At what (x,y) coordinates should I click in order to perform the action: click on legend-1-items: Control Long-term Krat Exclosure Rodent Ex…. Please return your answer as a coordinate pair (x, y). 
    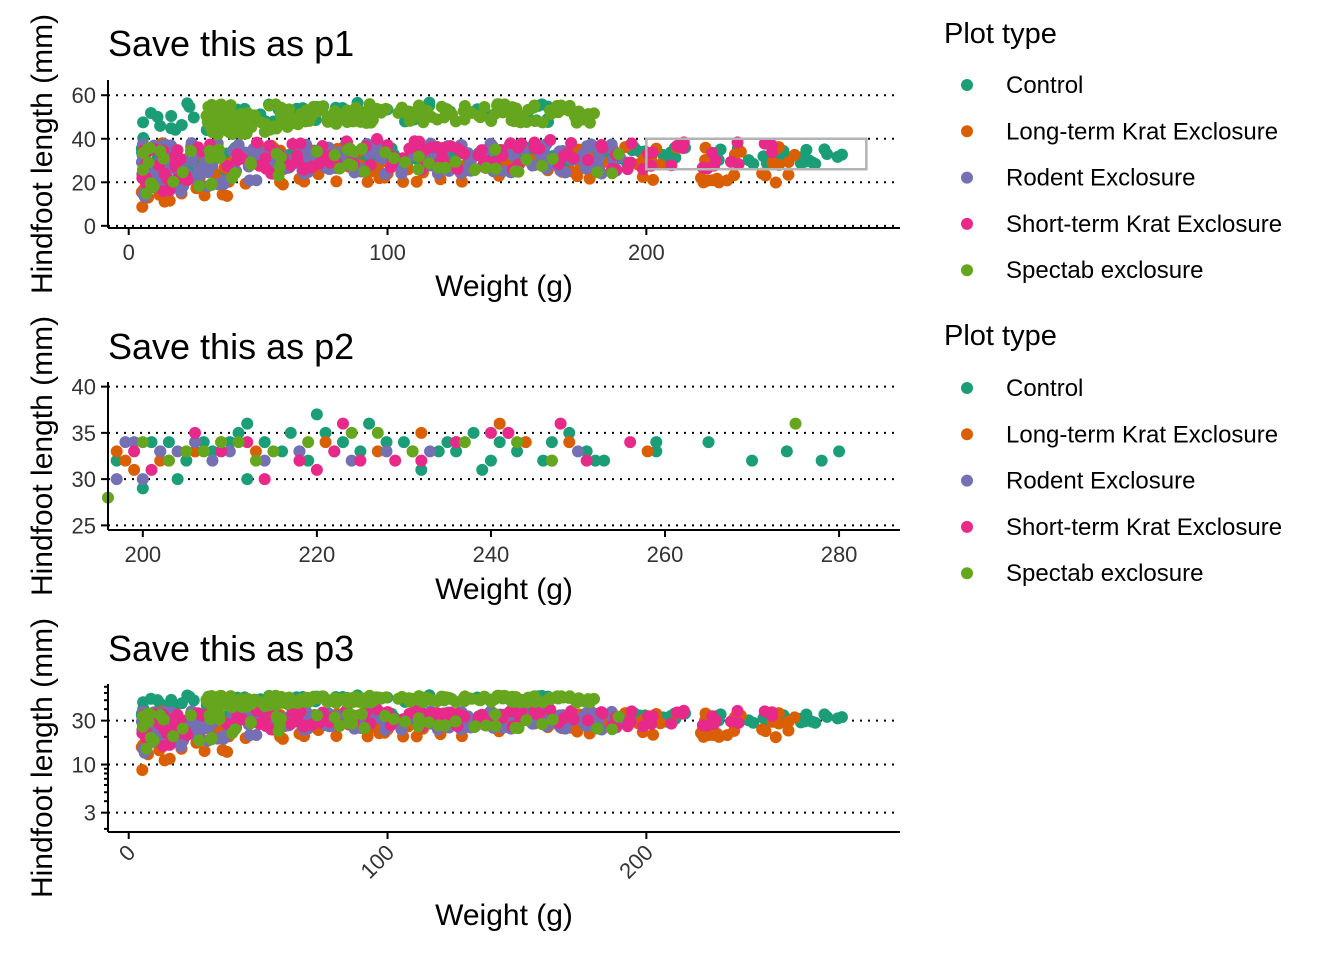
    Looking at the image, I should click on (1121, 178).